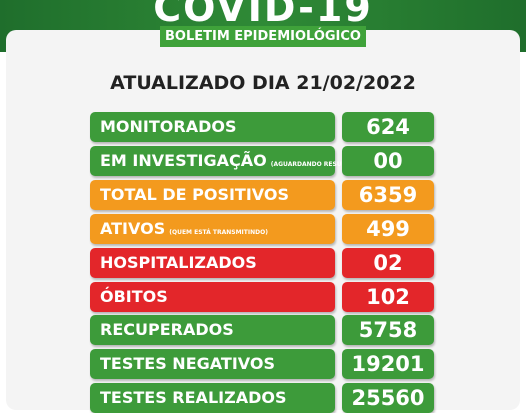  What do you see at coordinates (263, 83) in the screenshot?
I see `updated-date: ATUALIZADO DIA 21/02/2022` at bounding box center [263, 83].